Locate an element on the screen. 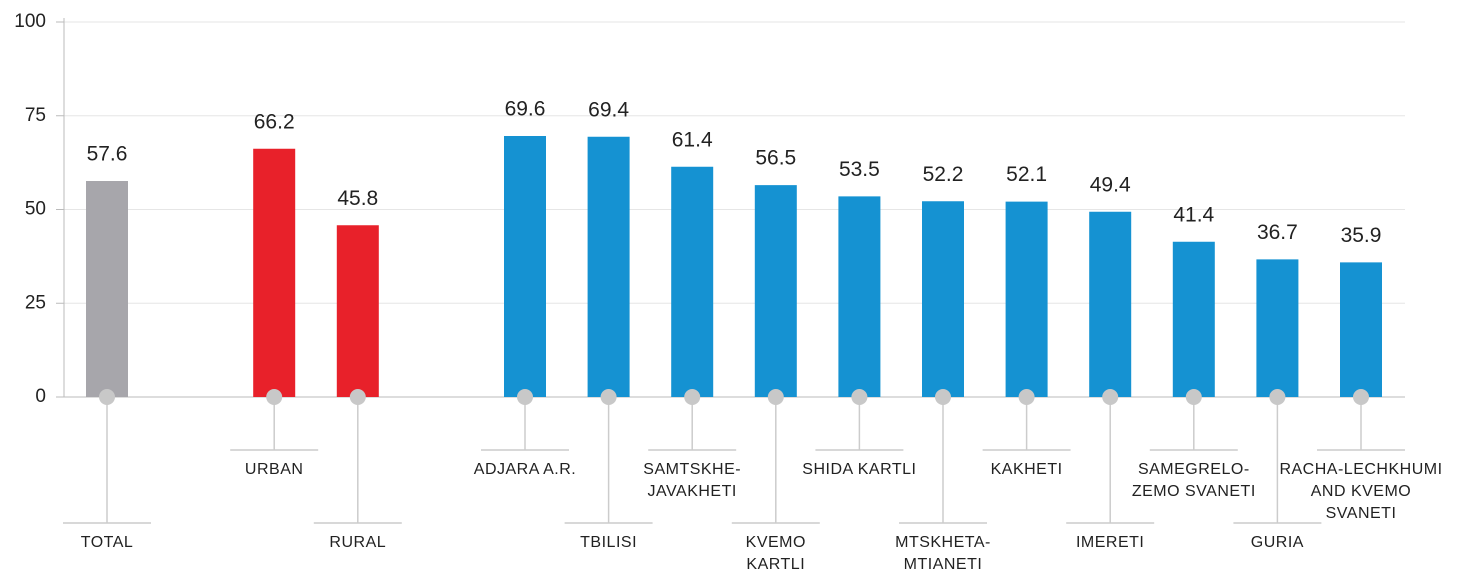 The image size is (1467, 588). value-label: 49.4 is located at coordinates (1110, 184).